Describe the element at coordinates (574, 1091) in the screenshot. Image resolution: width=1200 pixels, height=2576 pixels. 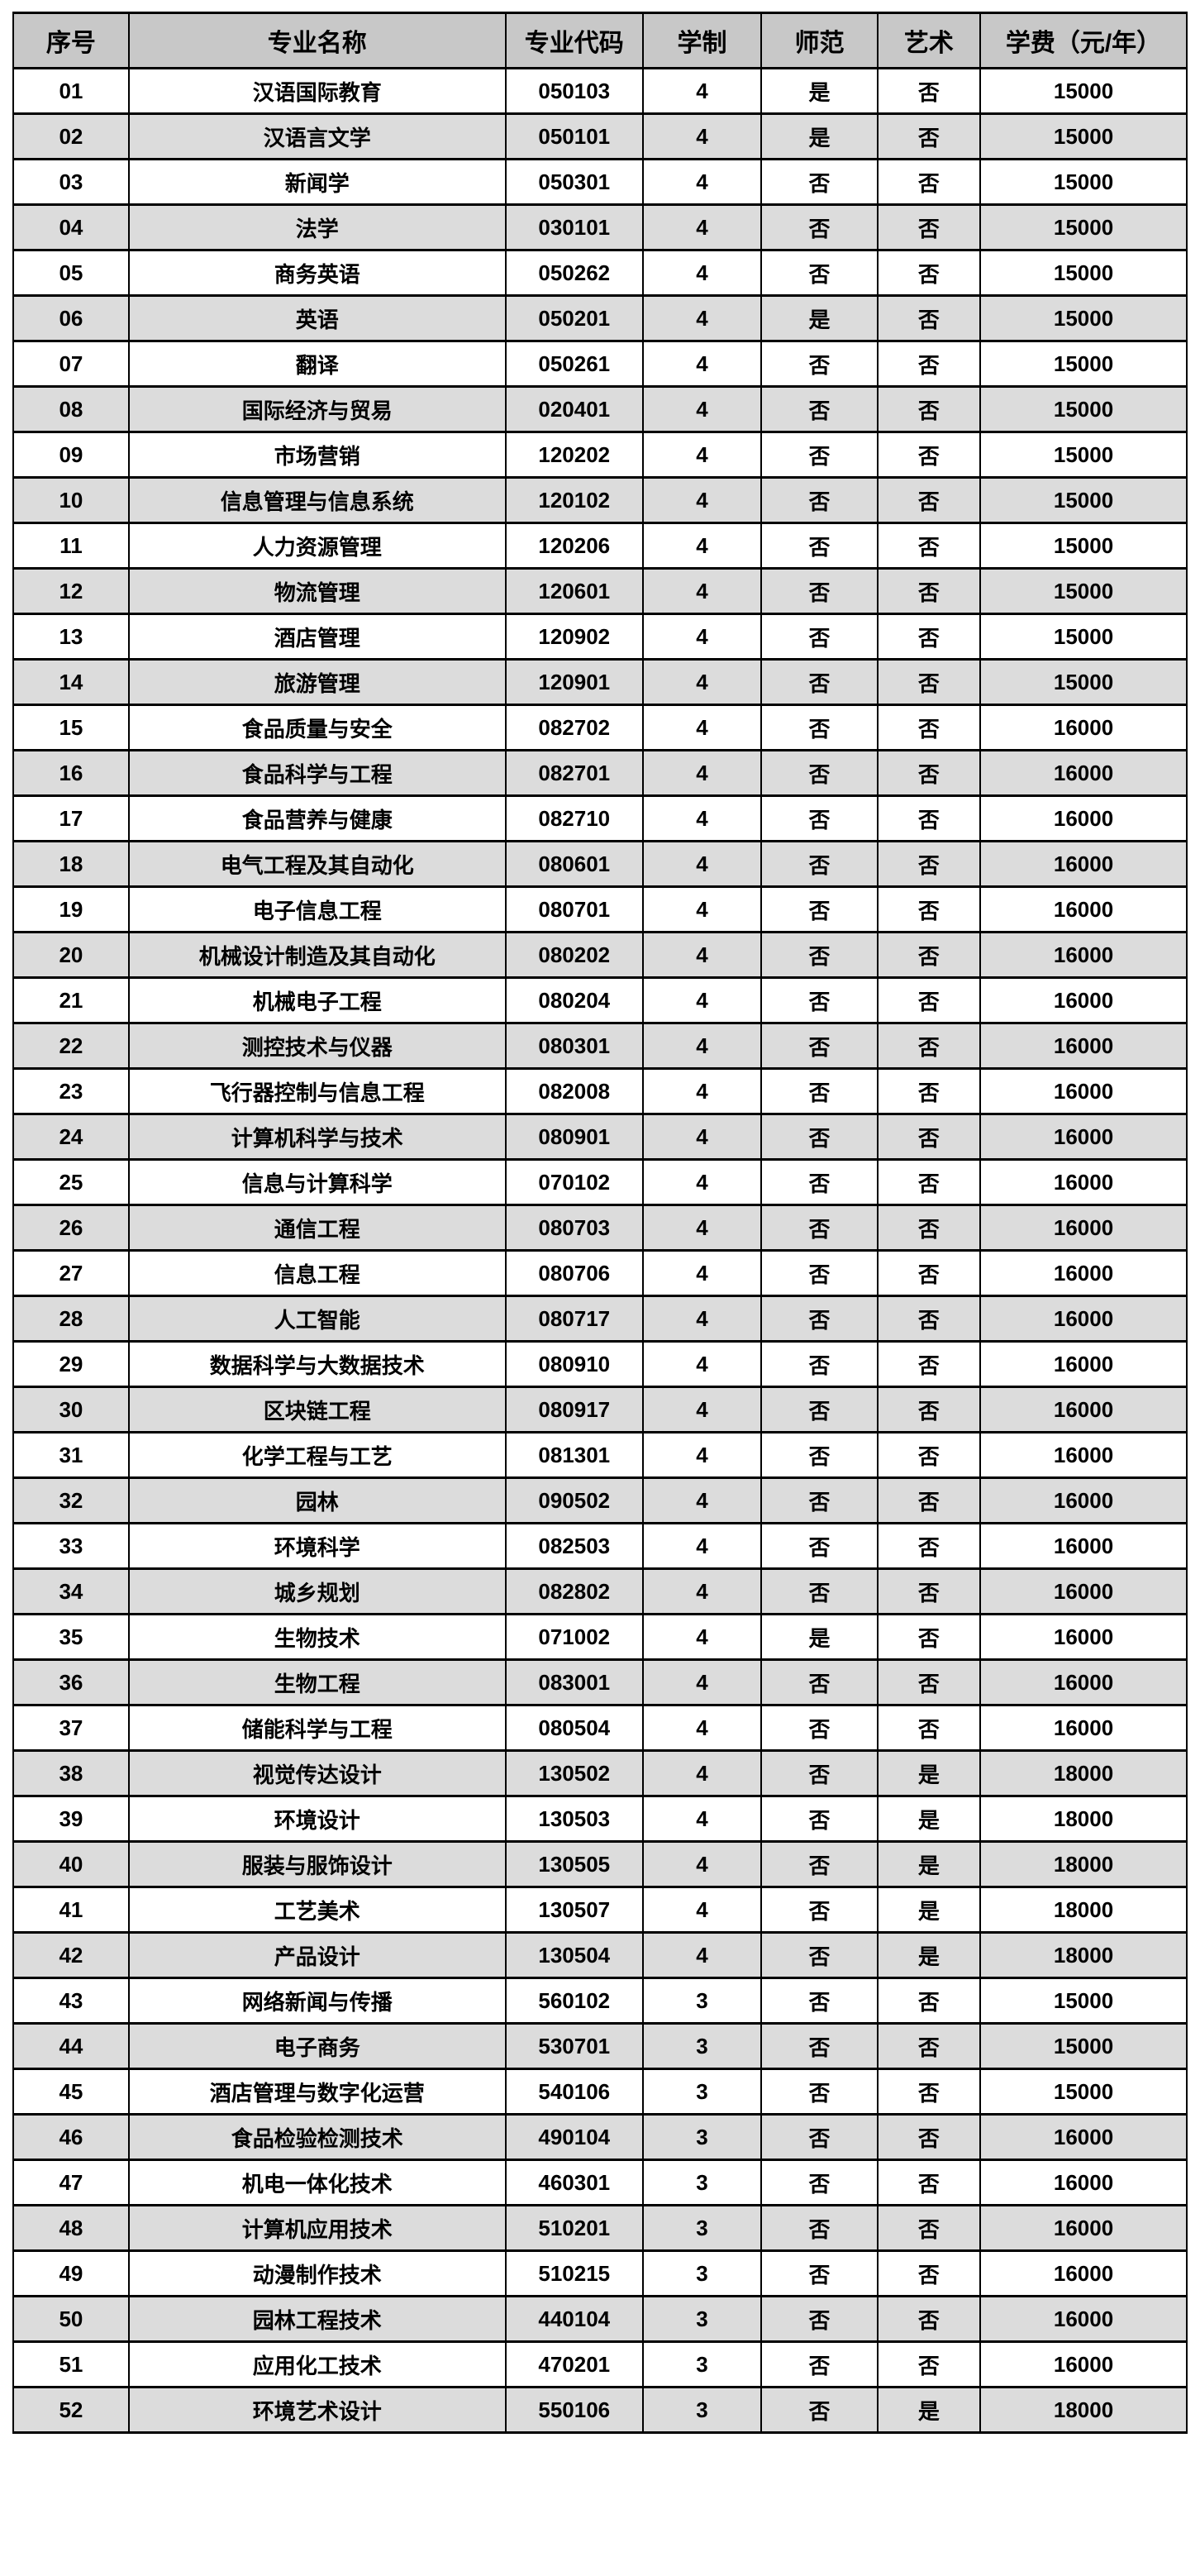
I see `cell-major-code: 082008` at that location.